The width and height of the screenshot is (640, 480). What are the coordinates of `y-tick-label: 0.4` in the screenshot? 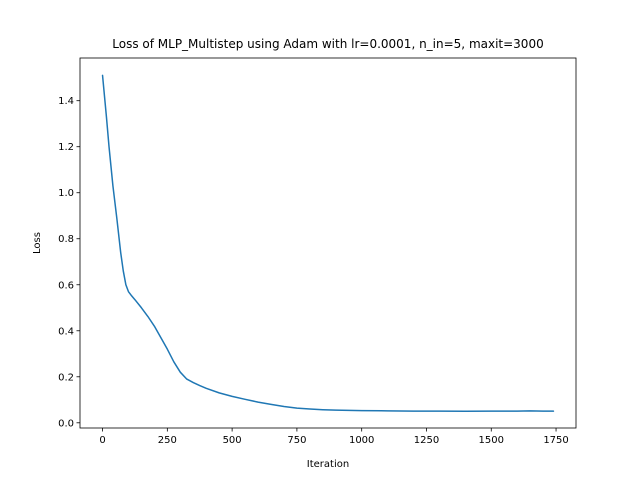 It's located at (66, 331).